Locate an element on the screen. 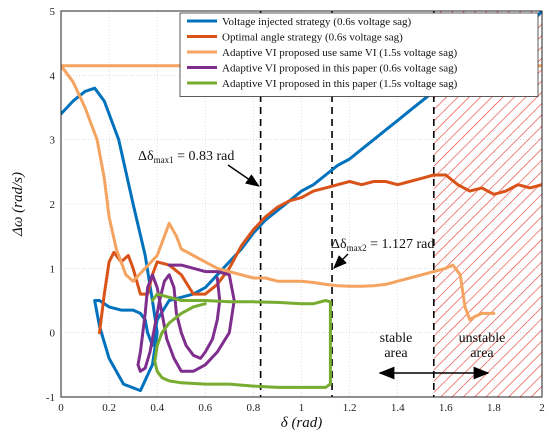 This screenshot has width=550, height=435. anno1-sub: max1 is located at coordinates (164, 160).